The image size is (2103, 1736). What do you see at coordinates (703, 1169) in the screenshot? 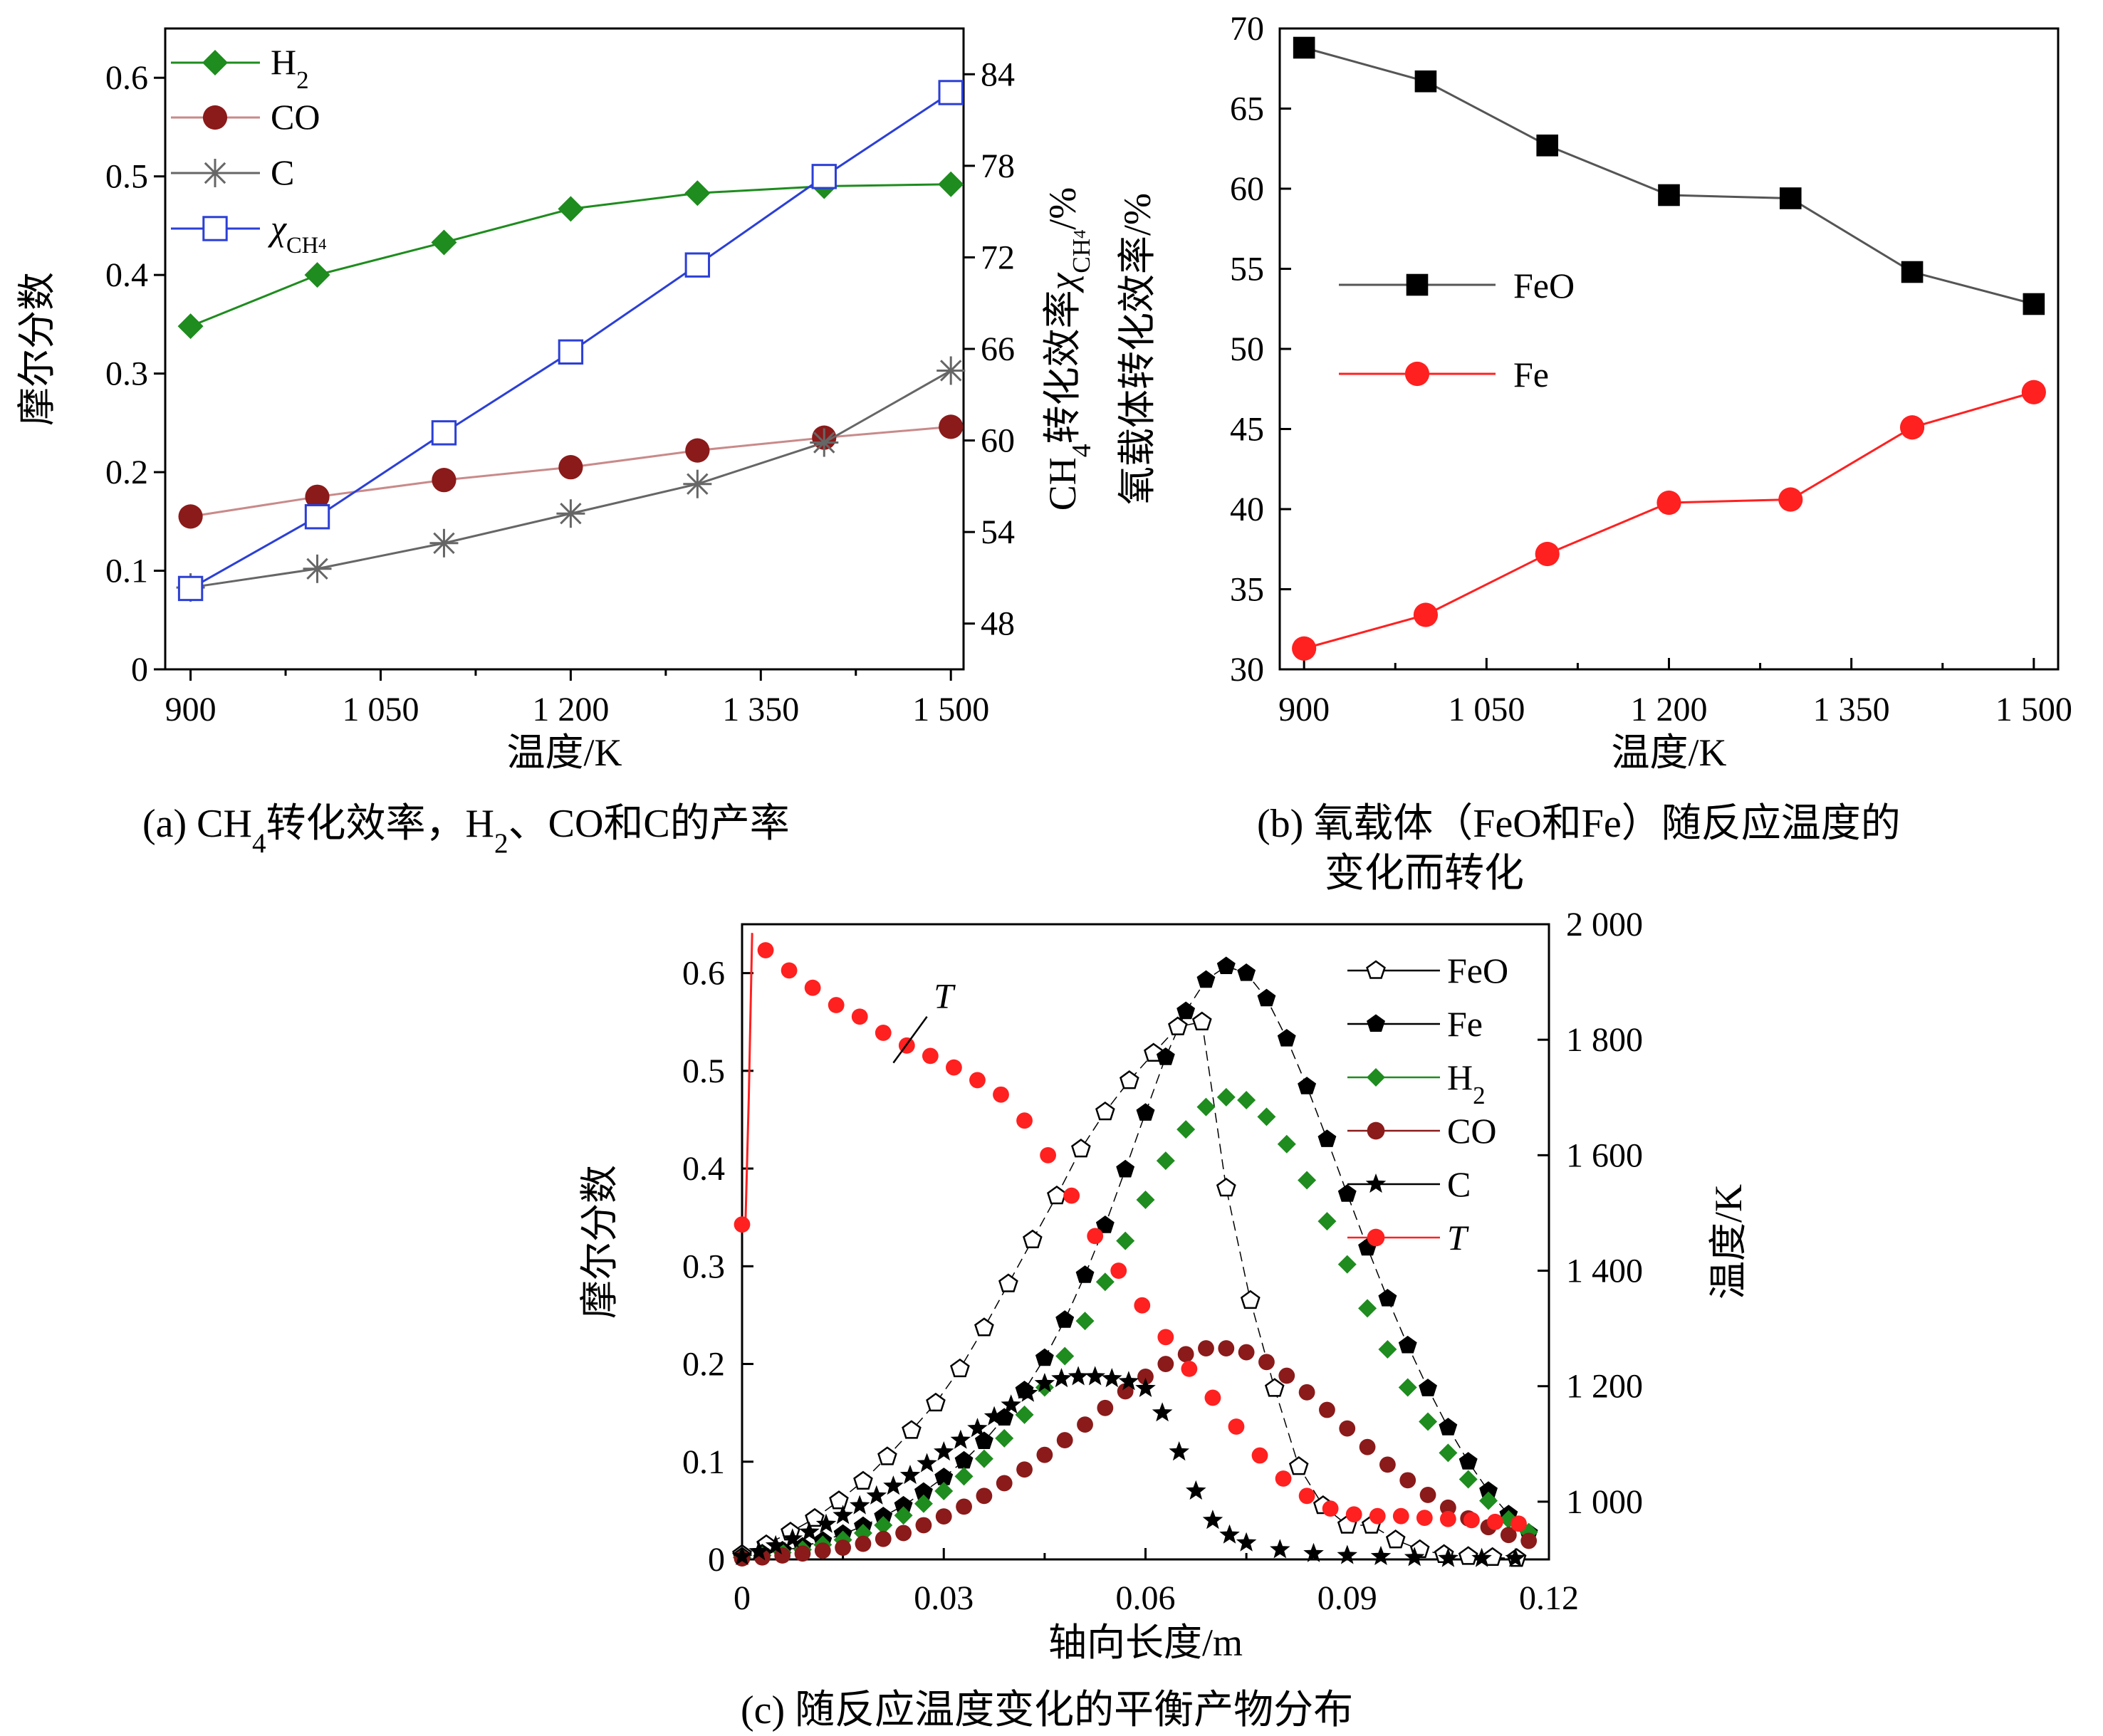
I see `y-tick-label: 0.4` at bounding box center [703, 1169].